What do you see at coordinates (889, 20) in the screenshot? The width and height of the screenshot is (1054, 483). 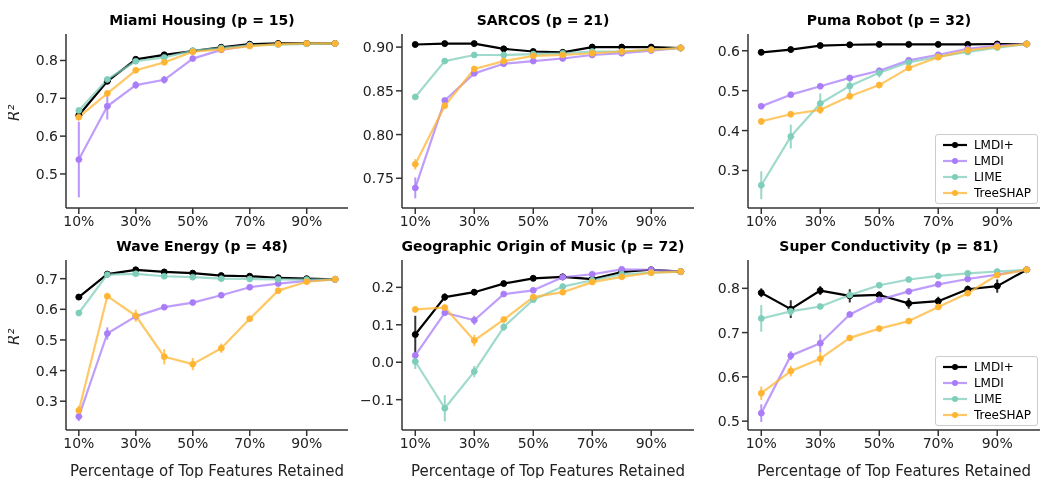 I see `chart-title: Puma Robot (p = 32)` at bounding box center [889, 20].